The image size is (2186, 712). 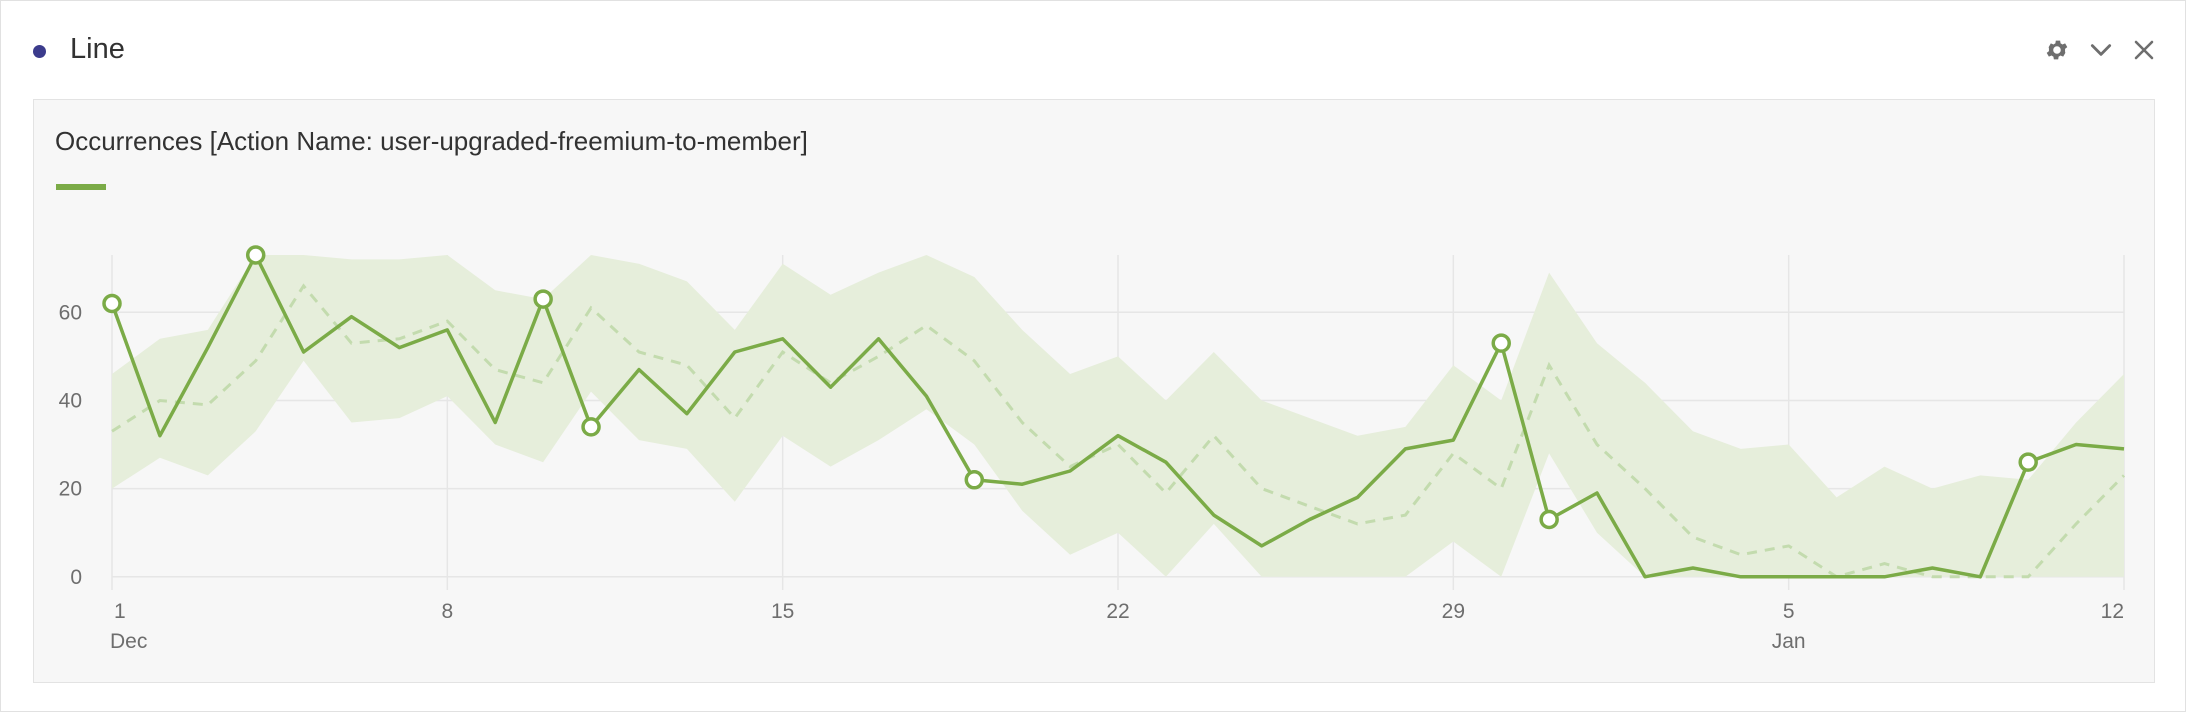 What do you see at coordinates (447, 611) in the screenshot?
I see `x-tick-label: 8` at bounding box center [447, 611].